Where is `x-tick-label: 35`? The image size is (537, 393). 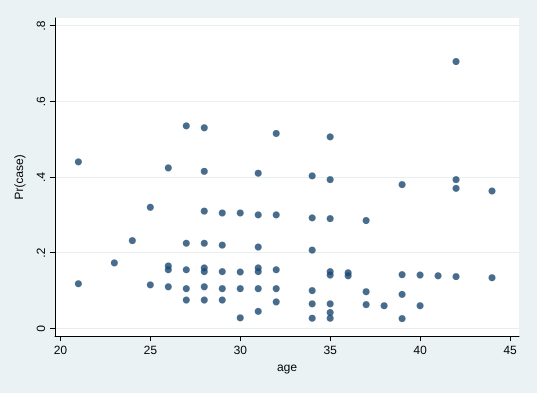 x-tick-label: 35 is located at coordinates (330, 350).